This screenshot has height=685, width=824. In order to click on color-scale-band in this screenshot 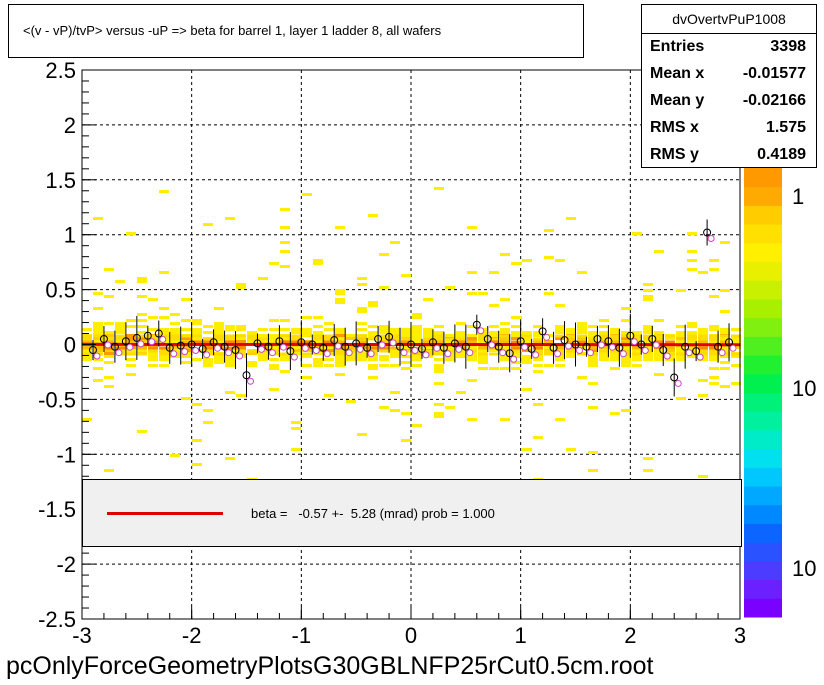, I will do `click(763, 234)`.